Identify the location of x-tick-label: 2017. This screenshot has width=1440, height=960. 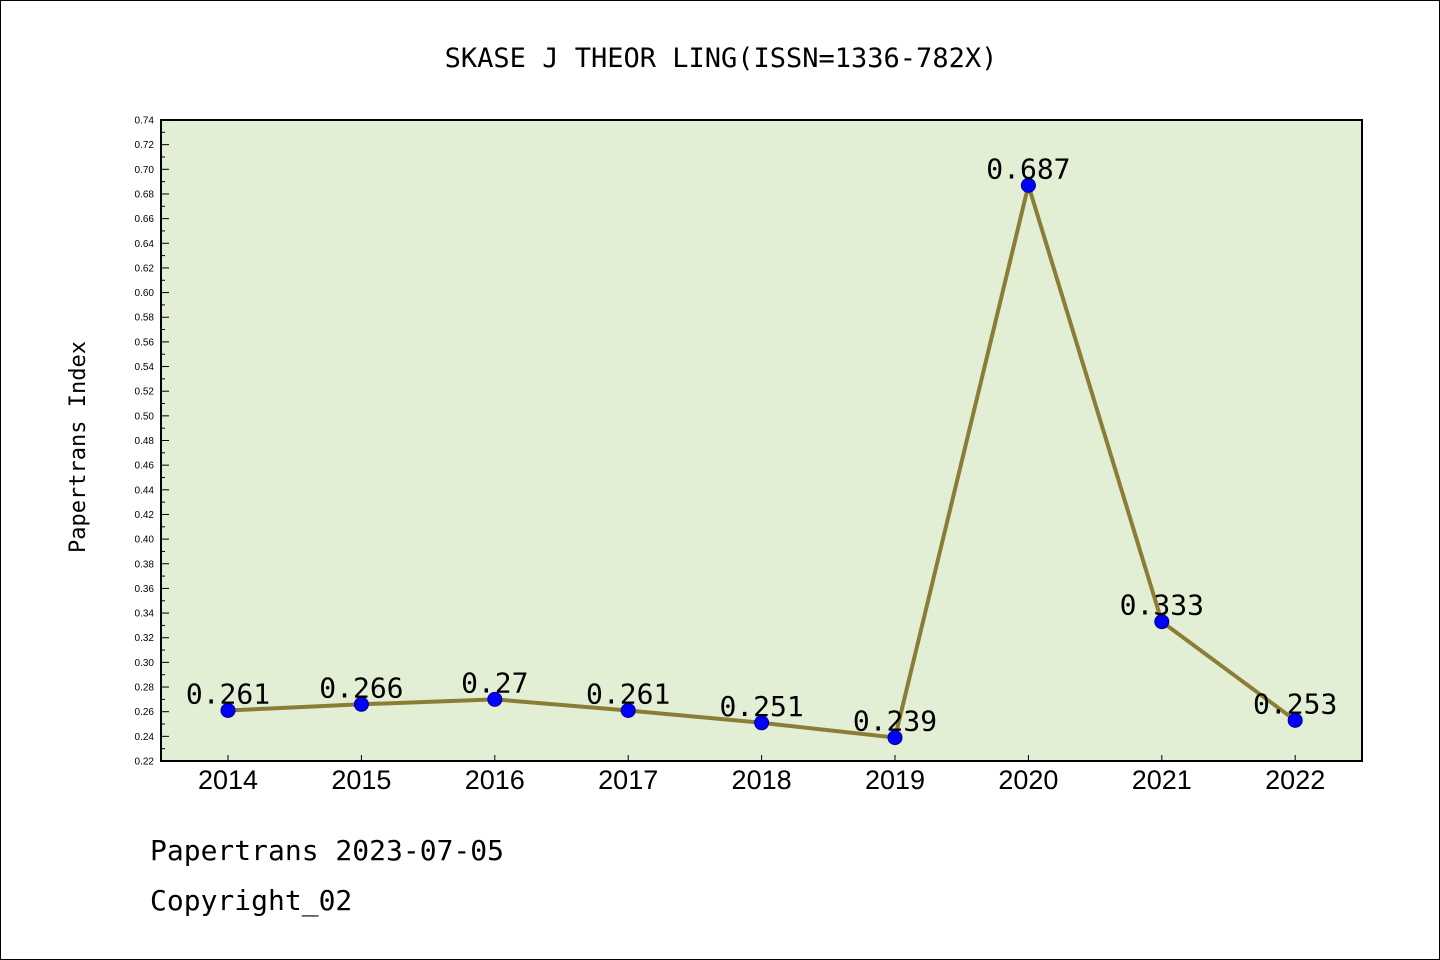
(628, 780).